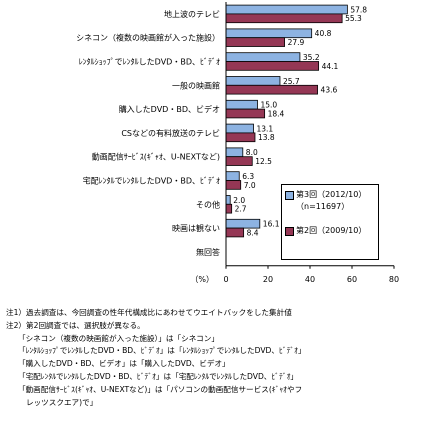 This screenshot has height=433, width=430. What do you see at coordinates (225, 279) in the screenshot?
I see `x-tick-label: 0` at bounding box center [225, 279].